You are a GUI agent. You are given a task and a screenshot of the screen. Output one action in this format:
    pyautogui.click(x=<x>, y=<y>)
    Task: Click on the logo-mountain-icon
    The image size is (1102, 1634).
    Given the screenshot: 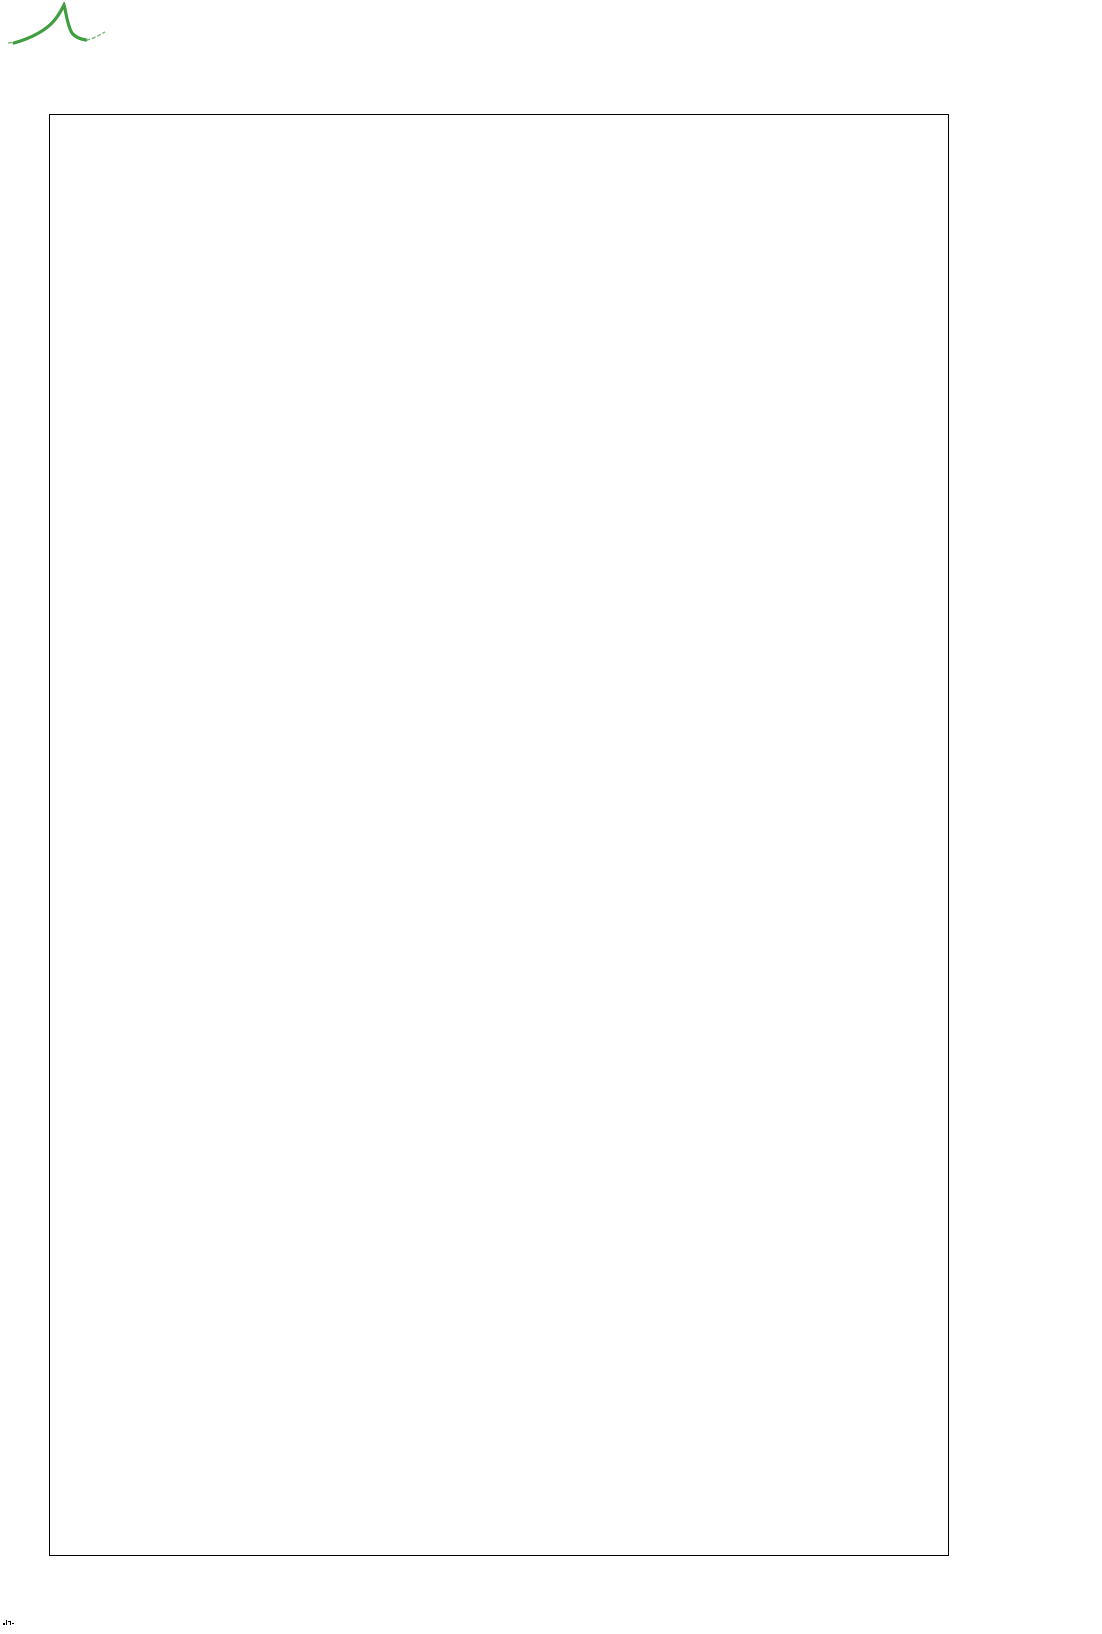 What is the action you would take?
    pyautogui.click(x=50, y=23)
    